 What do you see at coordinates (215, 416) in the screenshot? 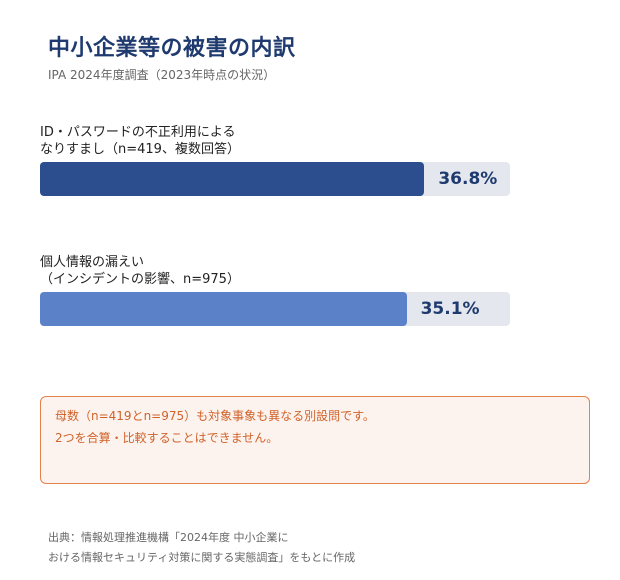
I see `caution-note-line1: 母数（n=419とn=975）も対象事象も異なる別設問です。` at bounding box center [215, 416].